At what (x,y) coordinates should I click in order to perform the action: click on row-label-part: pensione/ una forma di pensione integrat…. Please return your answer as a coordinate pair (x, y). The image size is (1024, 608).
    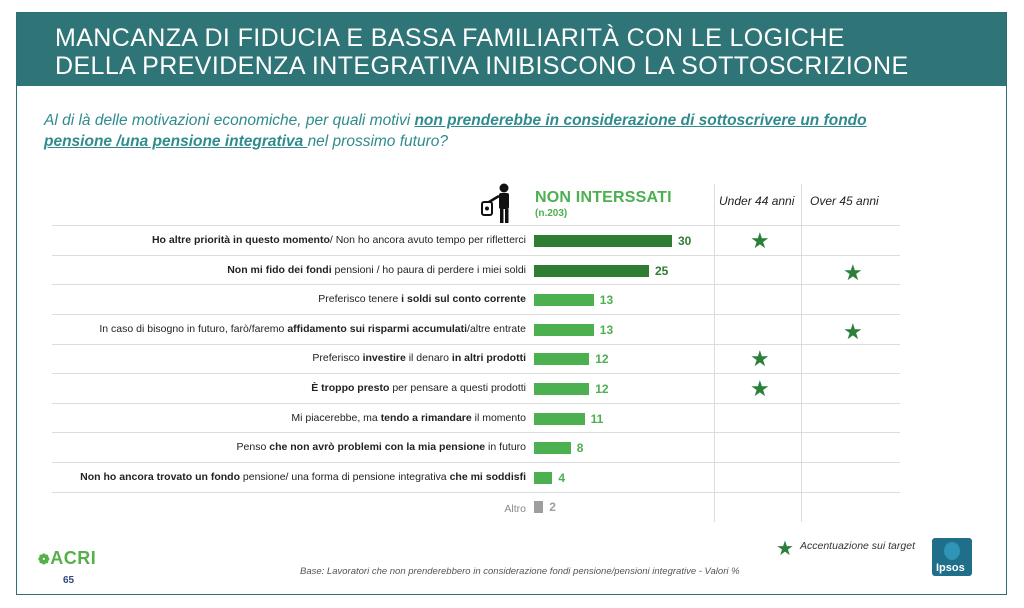
    Looking at the image, I should click on (345, 476).